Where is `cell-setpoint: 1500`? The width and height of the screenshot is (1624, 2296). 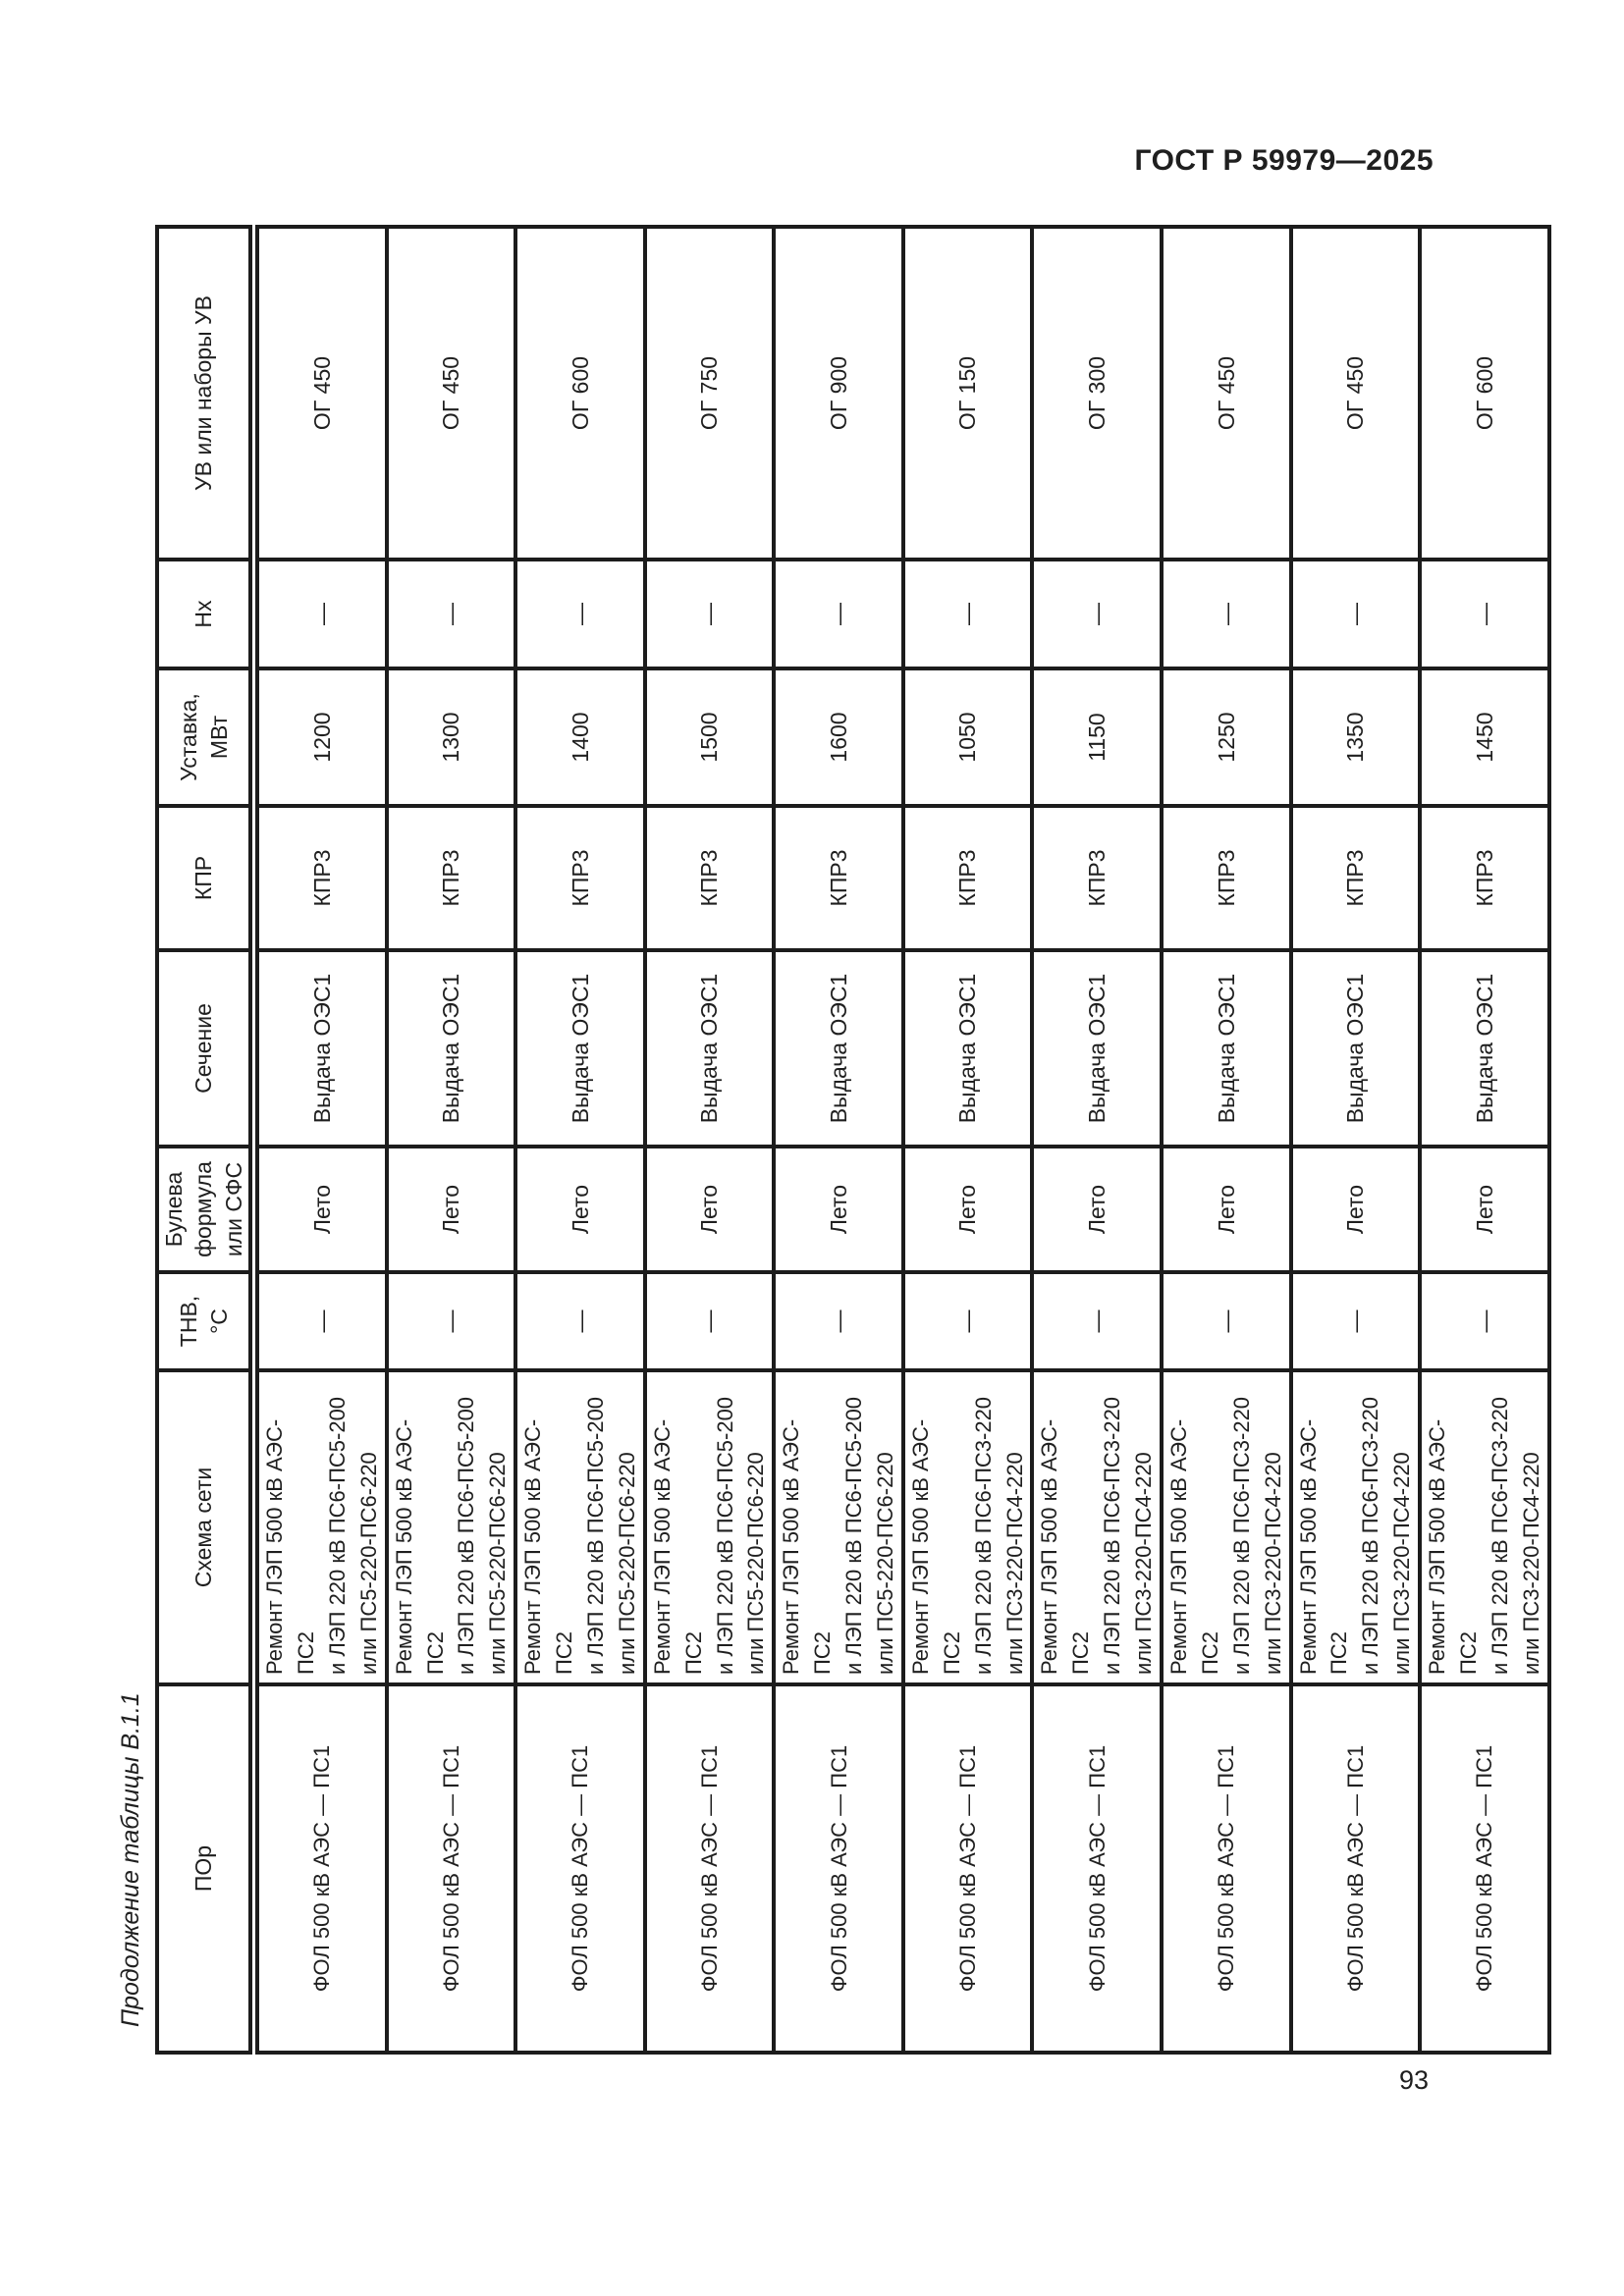 cell-setpoint: 1500 is located at coordinates (709, 737).